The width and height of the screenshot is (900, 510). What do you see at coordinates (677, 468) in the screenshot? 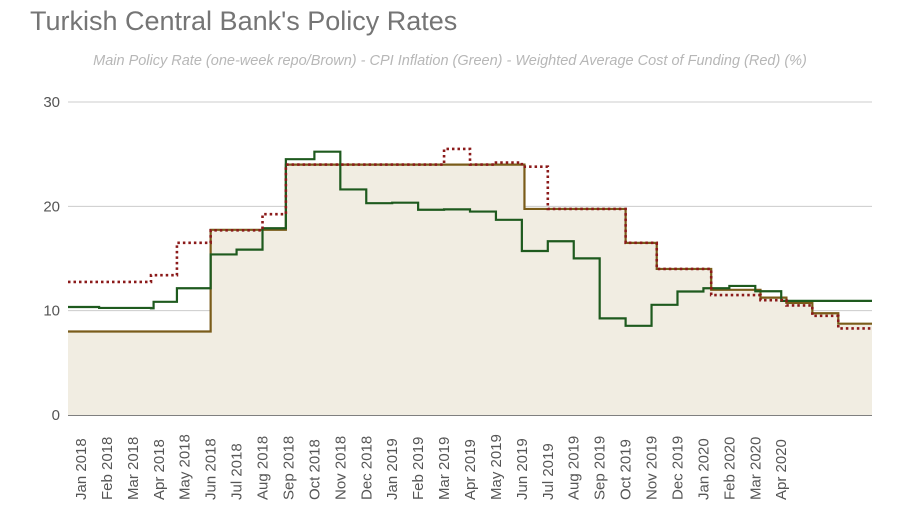
I see `x-tick-label: Dec 2019` at bounding box center [677, 468].